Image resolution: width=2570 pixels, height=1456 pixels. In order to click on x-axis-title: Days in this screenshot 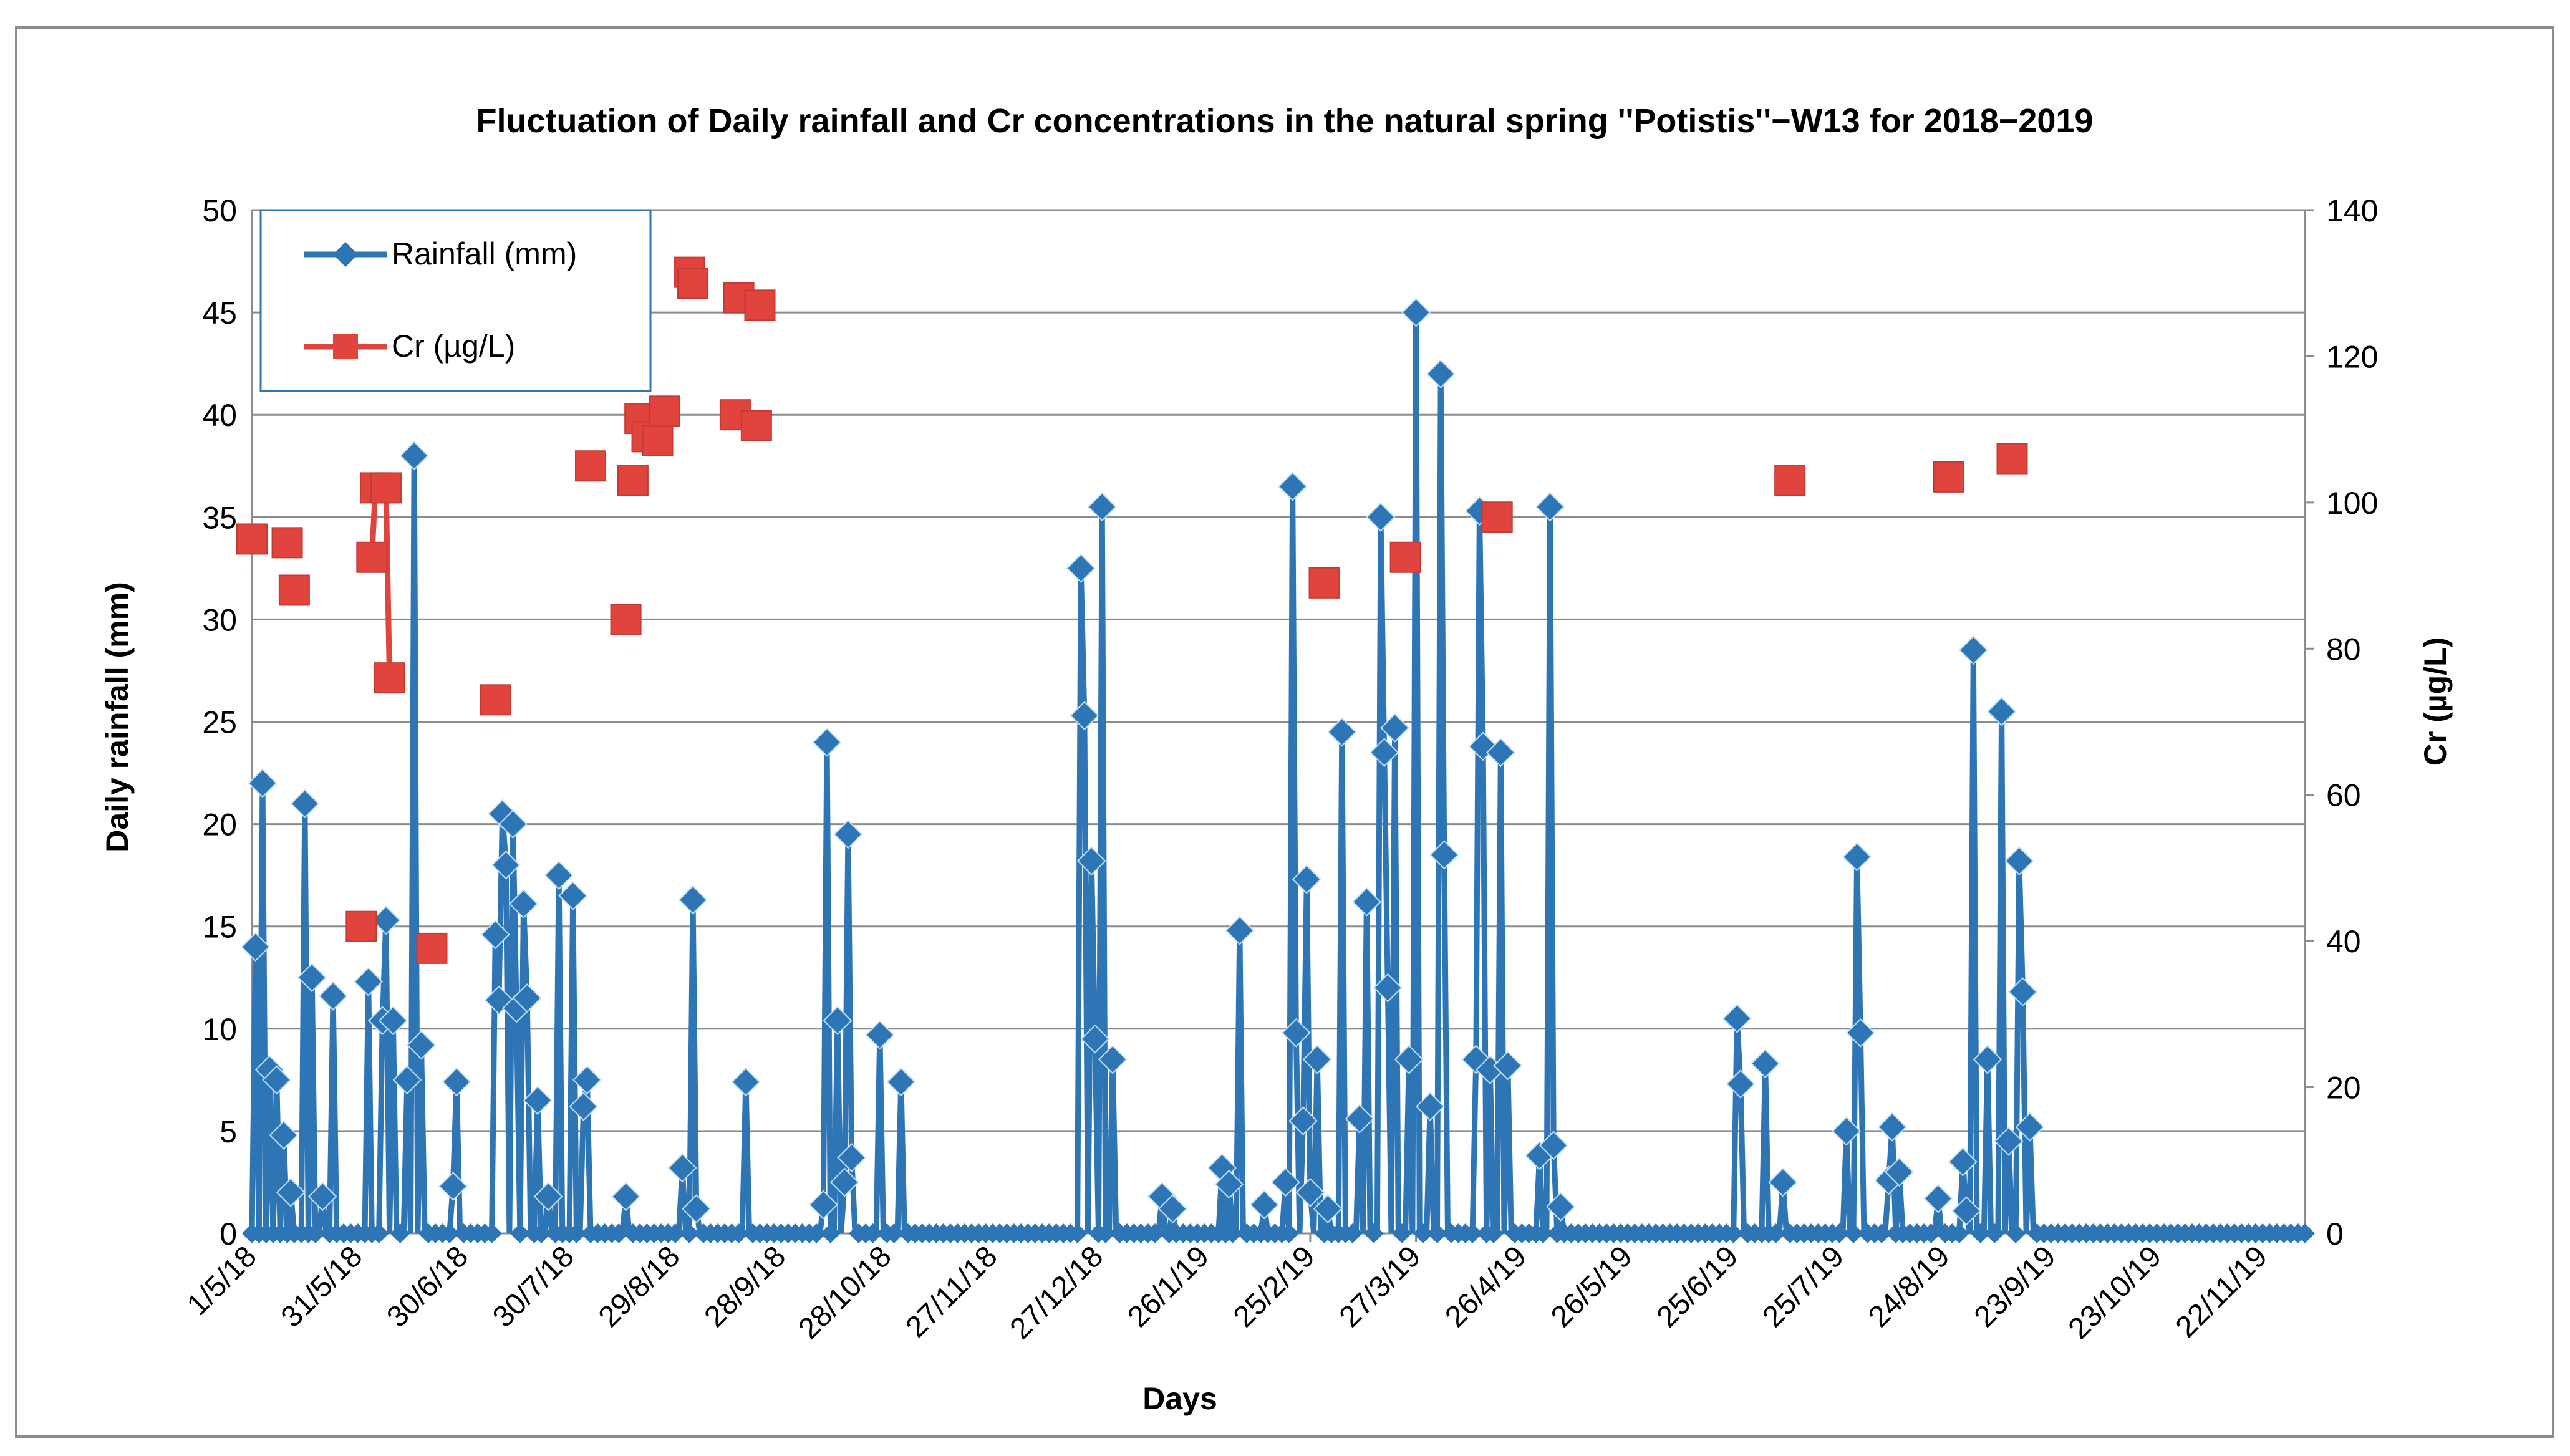, I will do `click(1179, 1398)`.